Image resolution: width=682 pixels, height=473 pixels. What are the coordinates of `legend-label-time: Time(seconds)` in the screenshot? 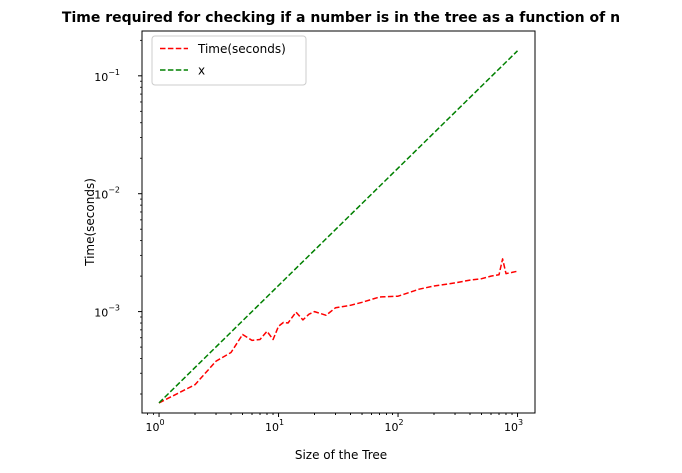 It's located at (241, 49).